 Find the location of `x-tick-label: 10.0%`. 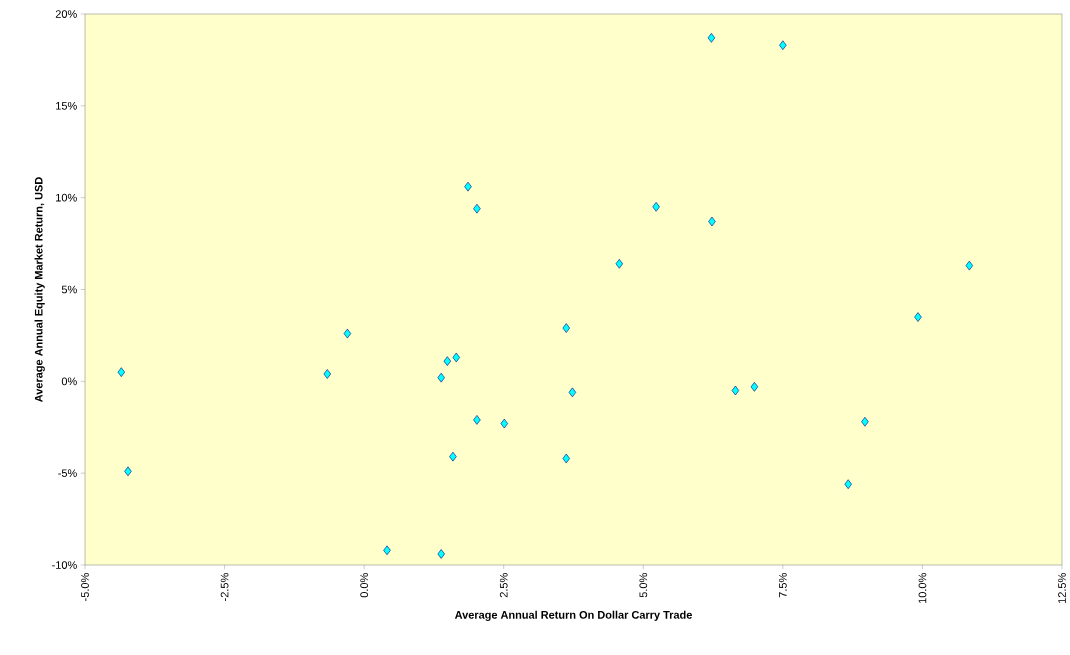

x-tick-label: 10.0% is located at coordinates (922, 588).